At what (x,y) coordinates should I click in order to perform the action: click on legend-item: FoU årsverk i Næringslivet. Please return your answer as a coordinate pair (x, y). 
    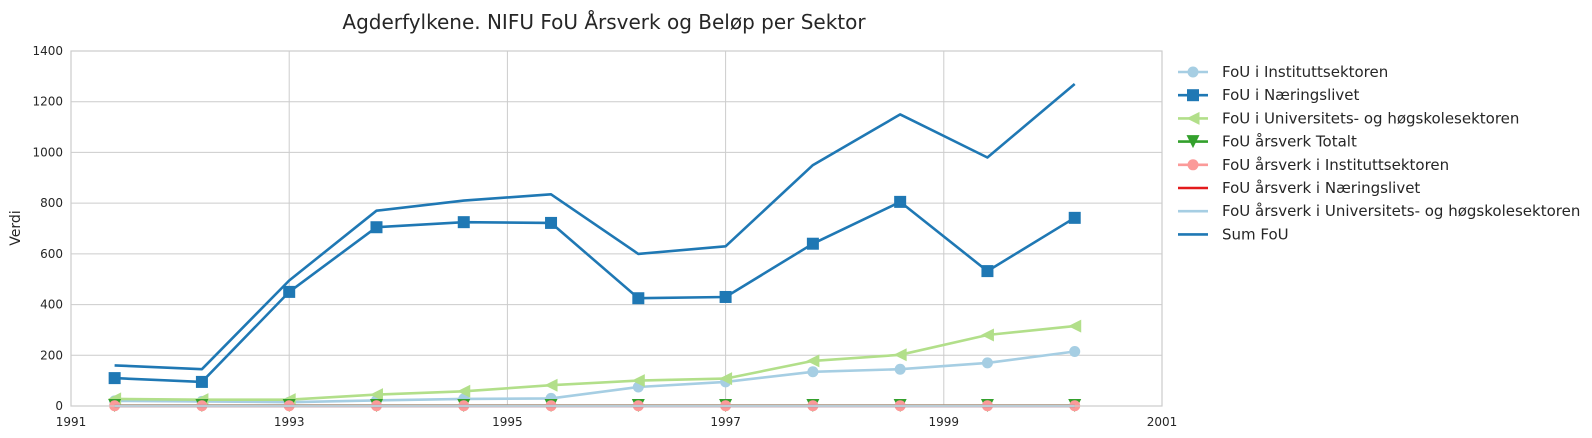
    Looking at the image, I should click on (1299, 188).